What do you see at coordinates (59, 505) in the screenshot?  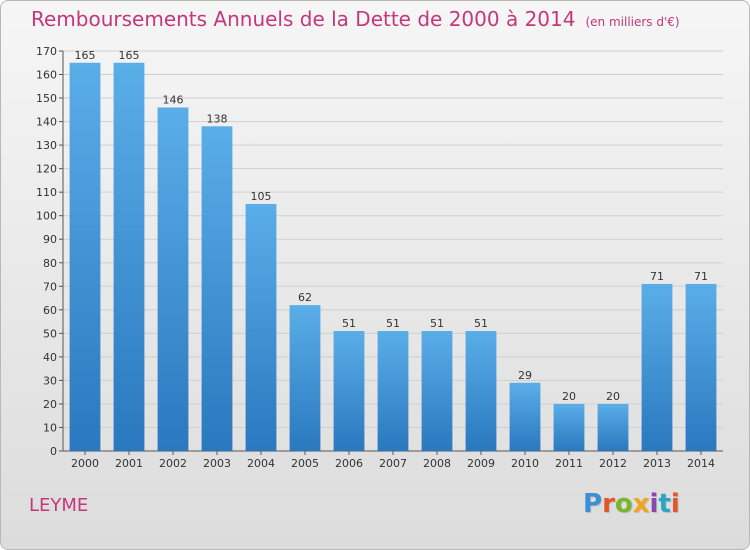 I see `place-name: LEYME` at bounding box center [59, 505].